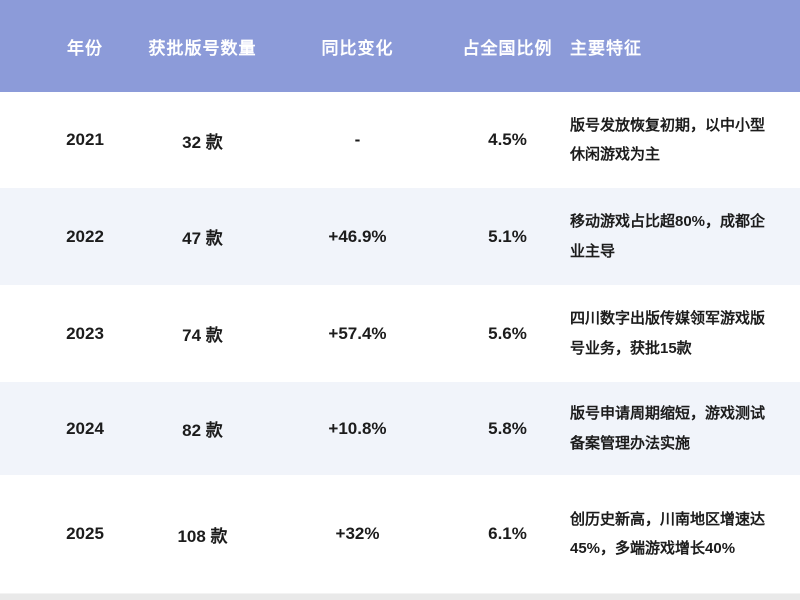 Image resolution: width=800 pixels, height=600 pixels. Describe the element at coordinates (507, 533) in the screenshot. I see `cell-share: 6.1%` at that location.